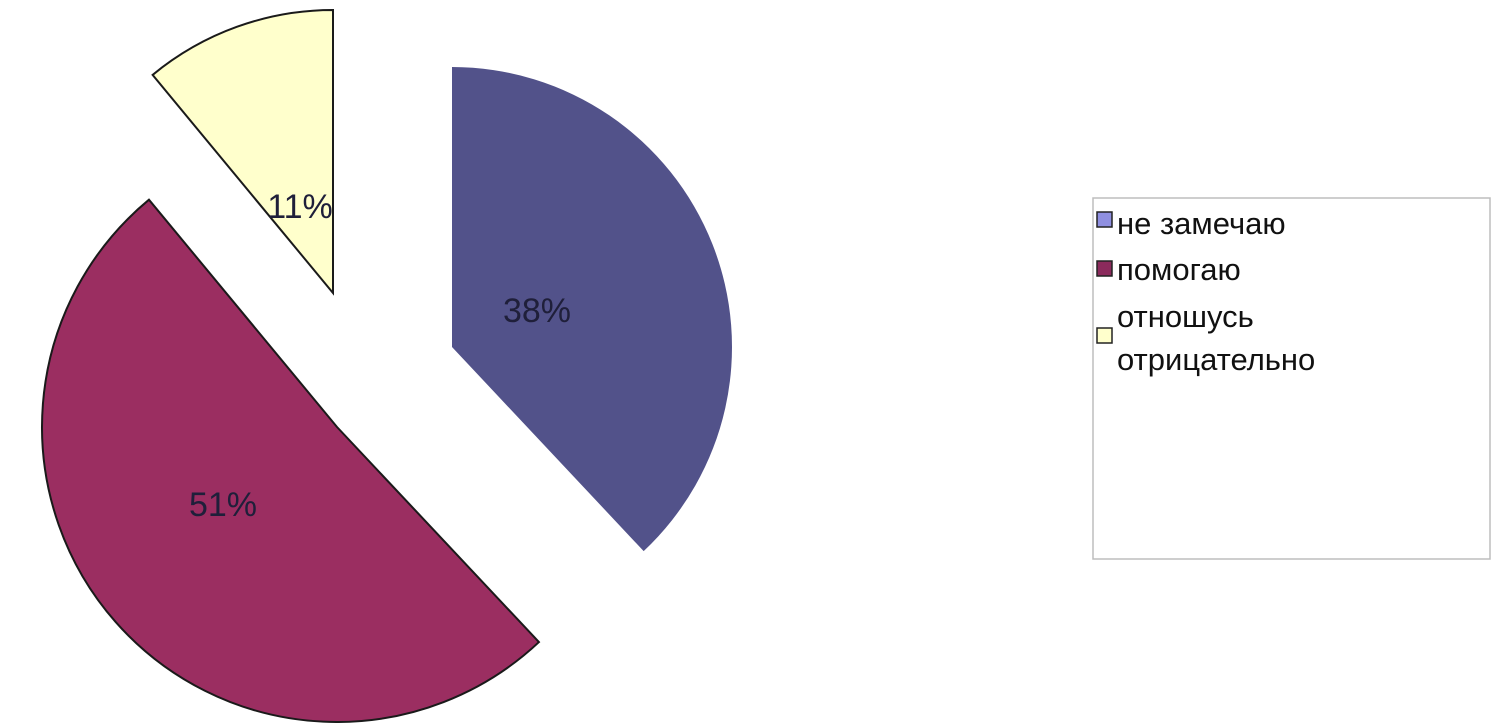 This screenshot has height=723, width=1493. I want to click on slice-label-1: 38%, so click(537, 311).